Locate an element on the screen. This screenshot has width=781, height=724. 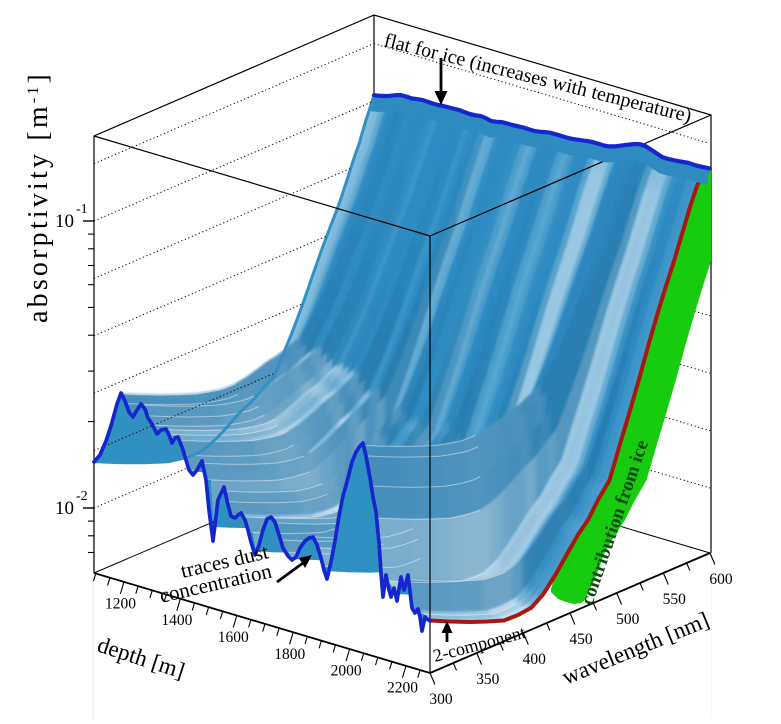
svg-text: 1200 is located at coordinates (120, 603).